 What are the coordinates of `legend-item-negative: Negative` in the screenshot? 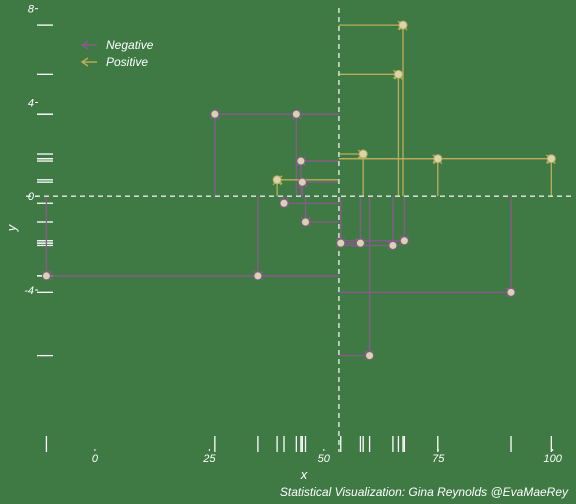 It's located at (117, 45).